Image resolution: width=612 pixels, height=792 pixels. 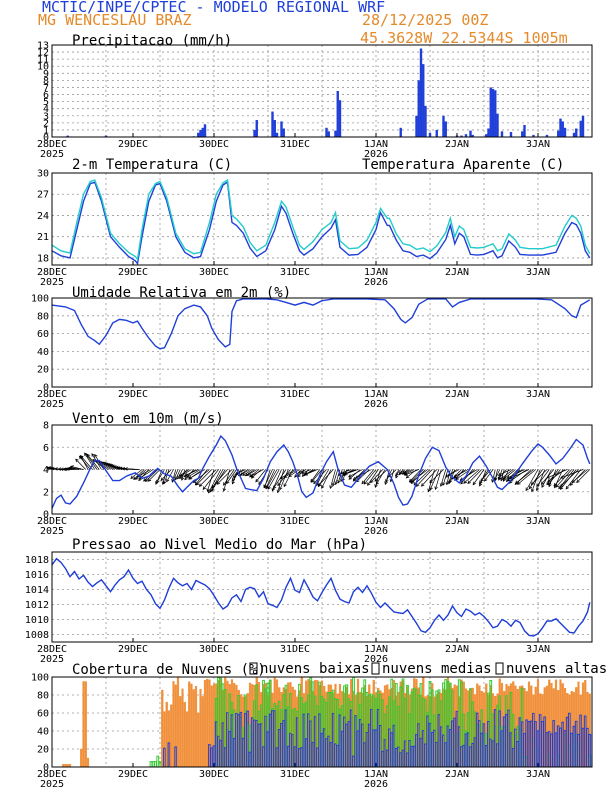 I want to click on x-tick-sublabel: 2026, so click(x=376, y=404).